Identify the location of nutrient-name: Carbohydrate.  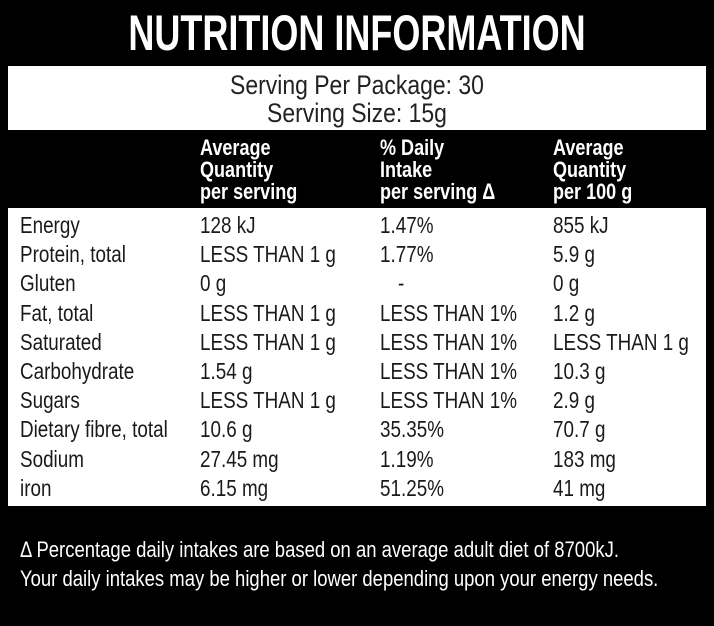
(77, 371).